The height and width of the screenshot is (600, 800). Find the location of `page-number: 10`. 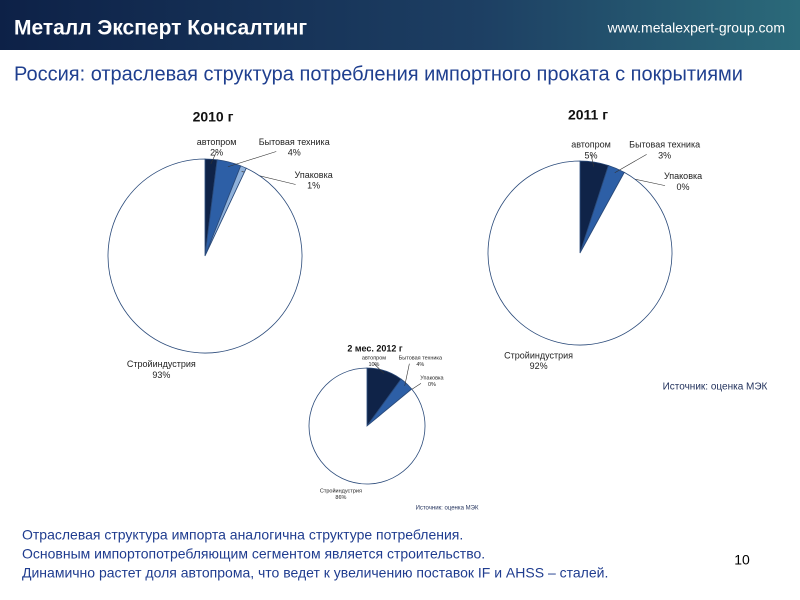

page-number: 10 is located at coordinates (742, 560).